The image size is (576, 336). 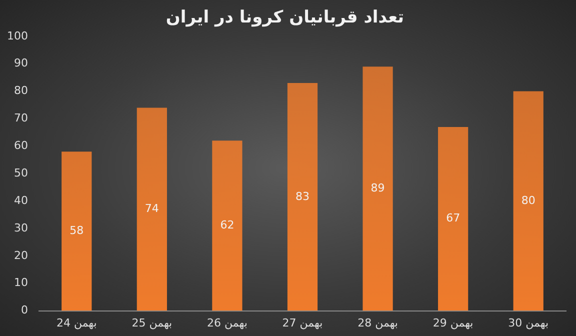 I want to click on y-tick-label: 60, so click(x=21, y=145).